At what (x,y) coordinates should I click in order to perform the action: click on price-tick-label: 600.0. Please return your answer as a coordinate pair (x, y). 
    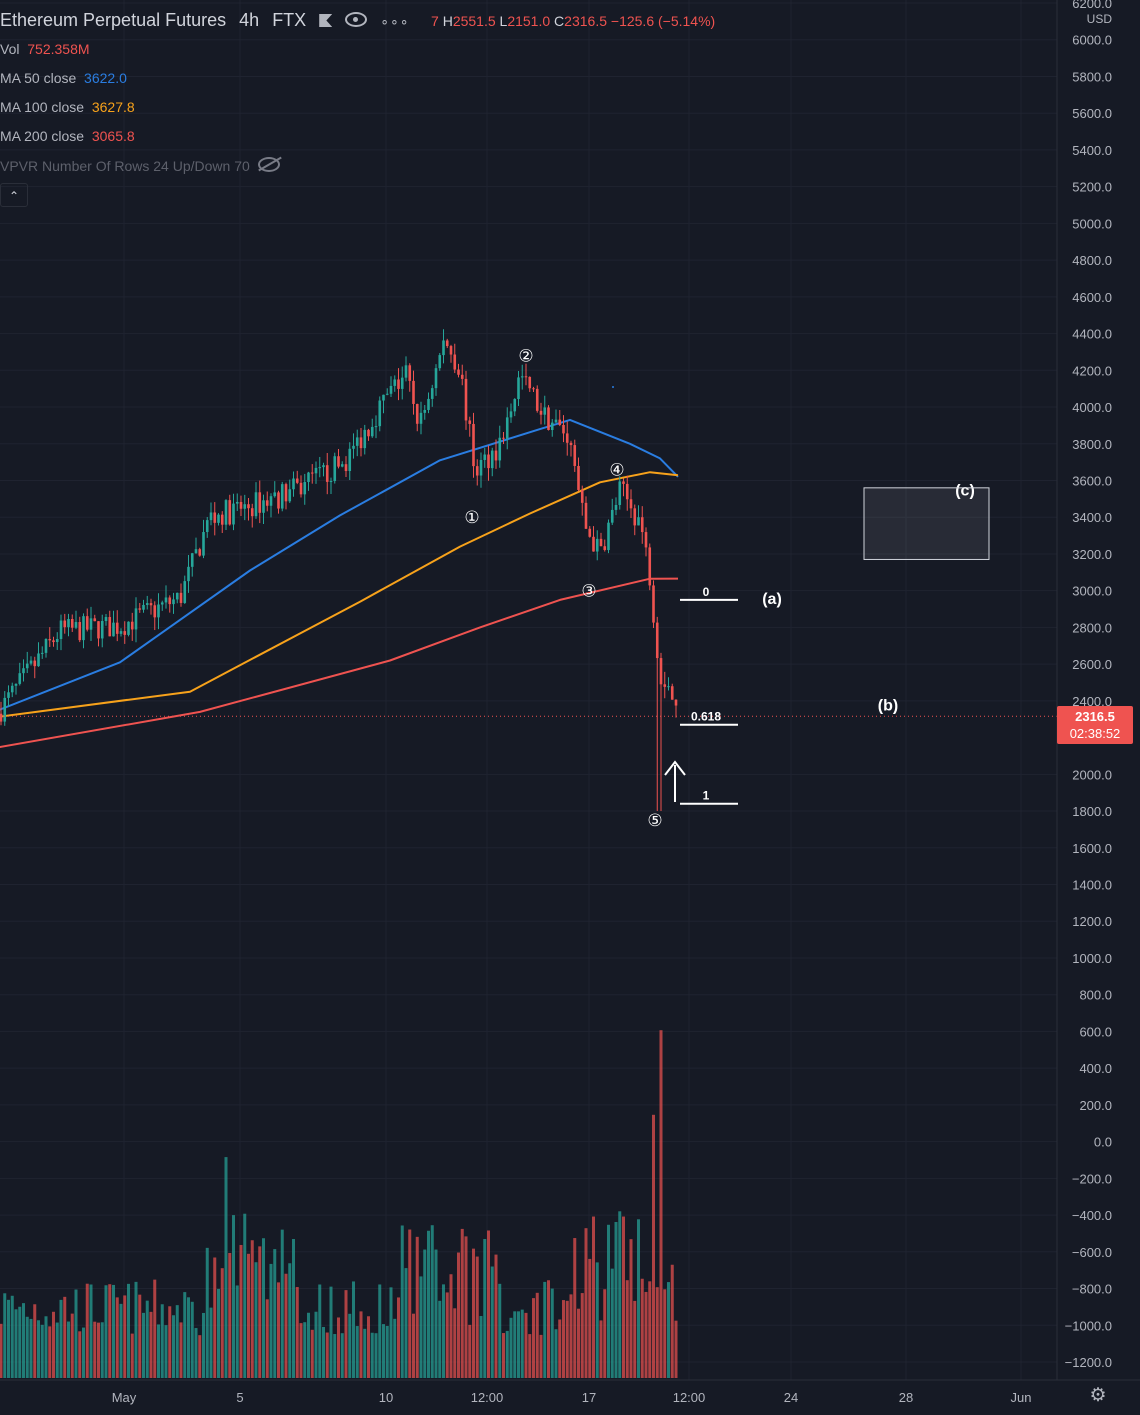
    Looking at the image, I should click on (1095, 1031).